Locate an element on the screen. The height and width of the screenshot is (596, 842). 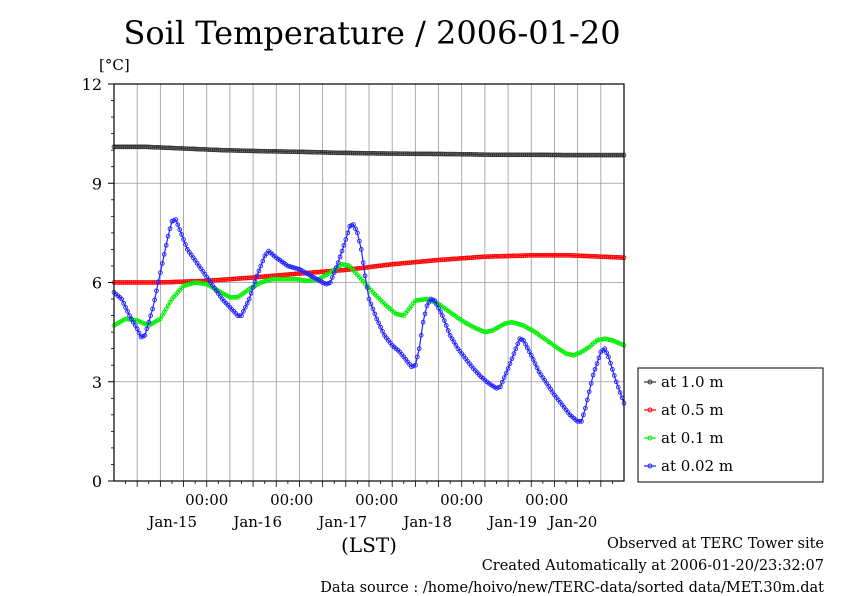
x-tick-date-label: Jan-15 is located at coordinates (171, 522).